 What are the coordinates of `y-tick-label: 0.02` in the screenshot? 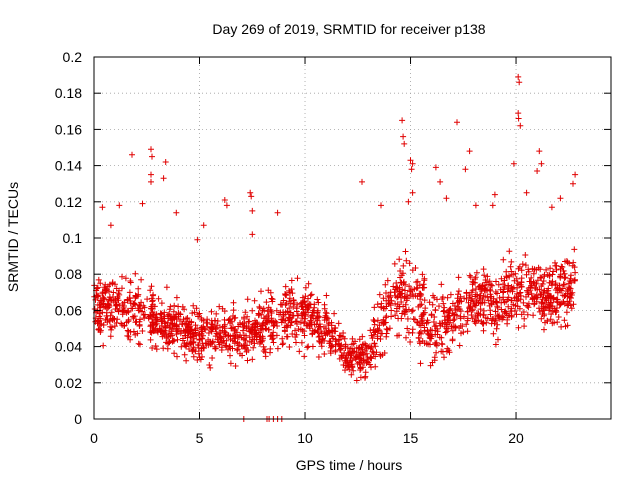 It's located at (68, 383).